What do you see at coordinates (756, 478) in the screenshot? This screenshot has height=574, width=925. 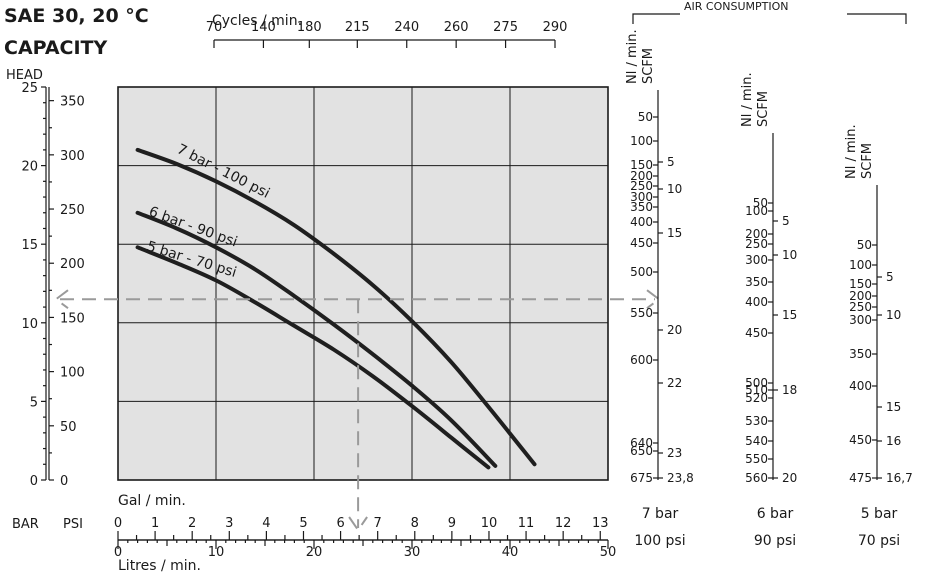 I see `nl-tick-label: 560` at bounding box center [756, 478].